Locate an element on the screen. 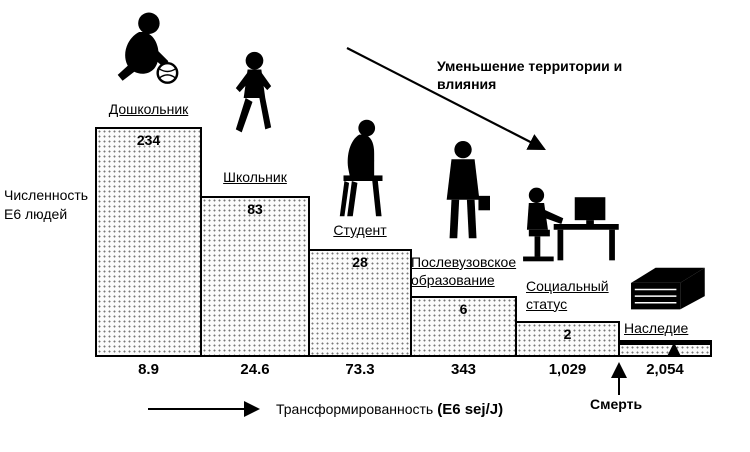 Image resolution: width=750 pixels, height=452 pixels. x-axis-label-text: Трансформированность is located at coordinates (355, 409).